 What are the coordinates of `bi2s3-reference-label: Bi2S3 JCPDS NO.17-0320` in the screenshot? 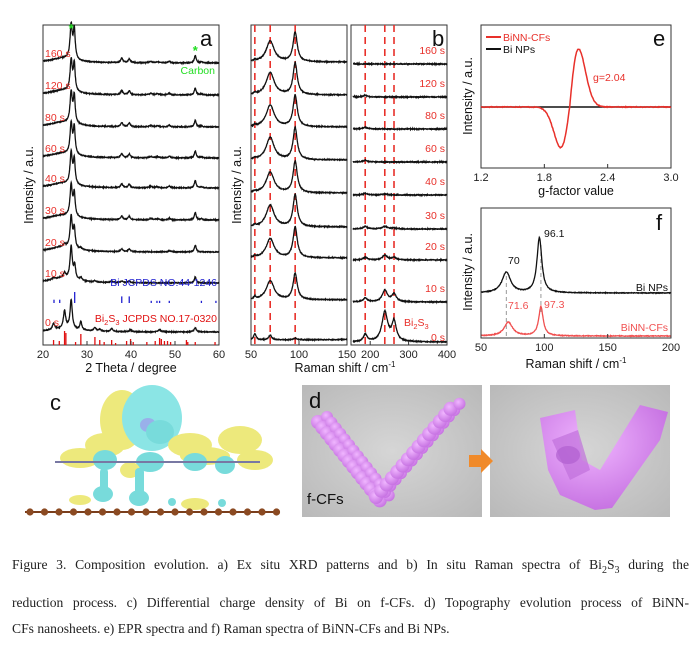 It's located at (156, 320).